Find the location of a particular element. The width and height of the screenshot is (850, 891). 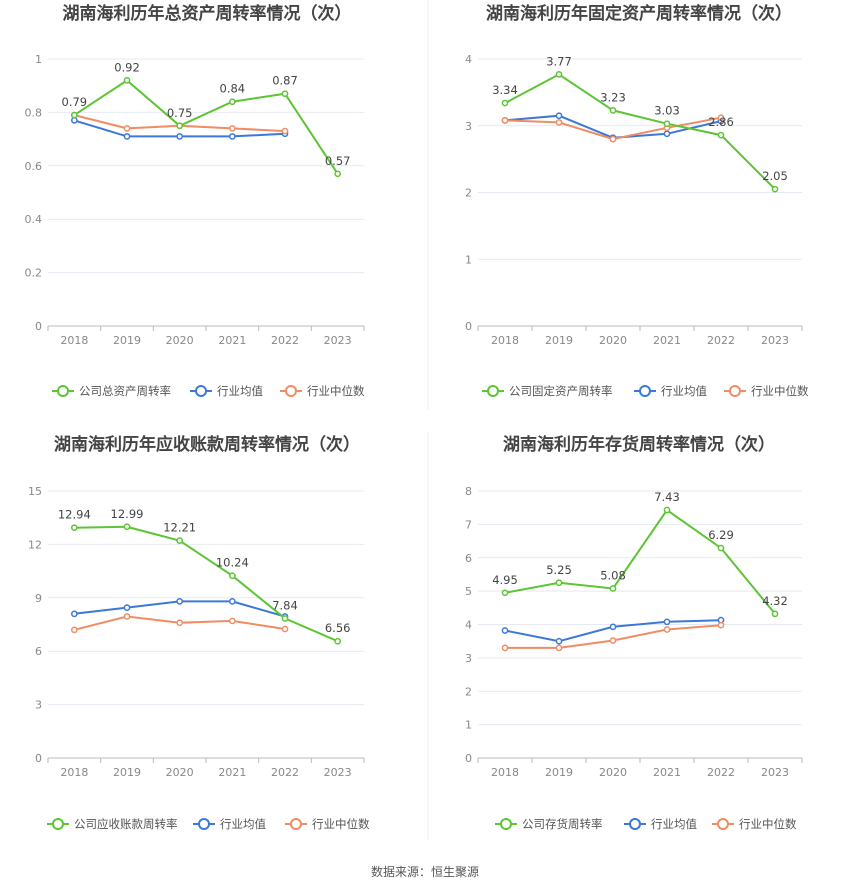

y-tick-label: 12 is located at coordinates (35, 544).